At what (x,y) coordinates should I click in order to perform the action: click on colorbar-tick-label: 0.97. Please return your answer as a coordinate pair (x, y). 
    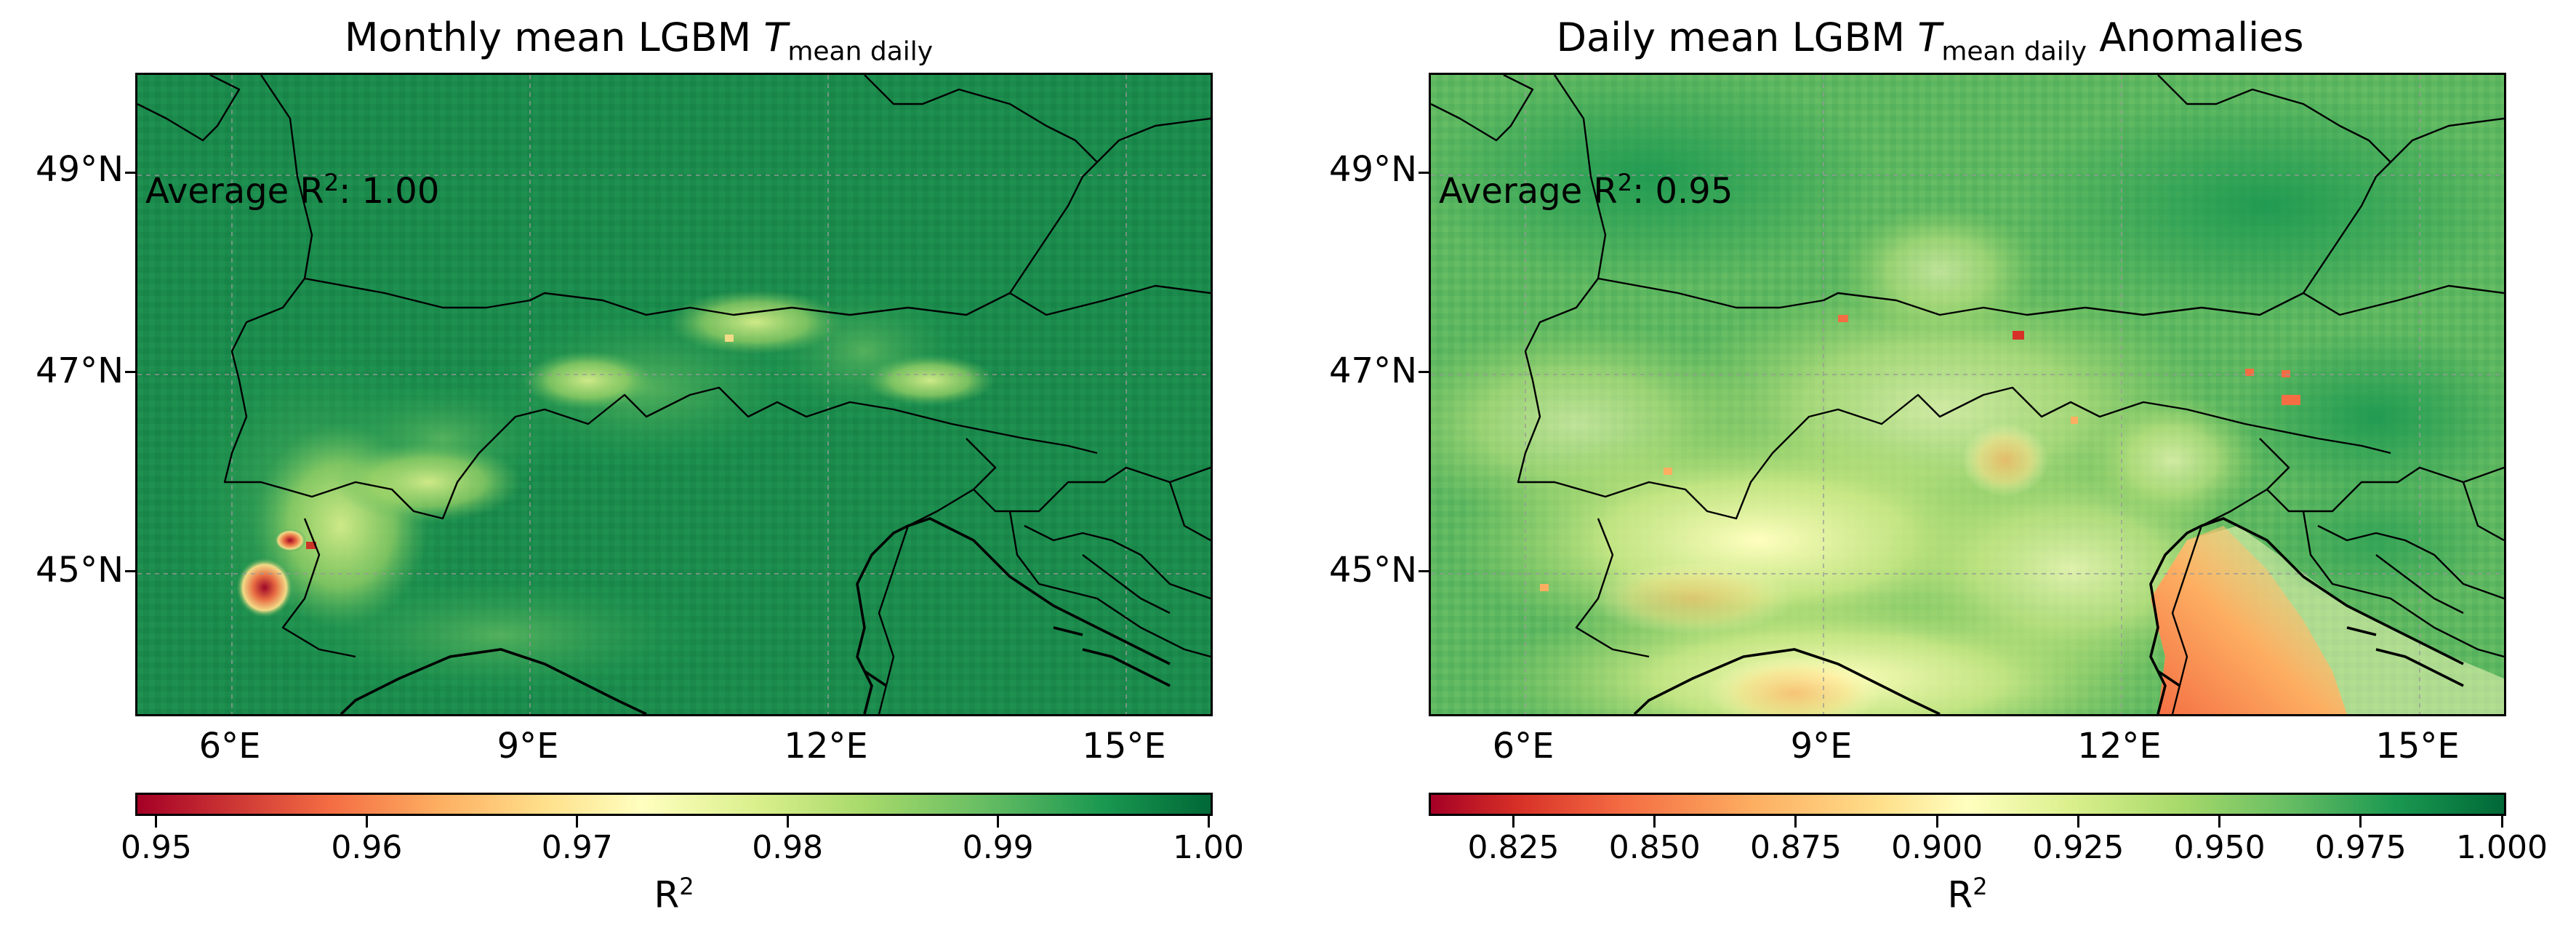
    Looking at the image, I should click on (577, 847).